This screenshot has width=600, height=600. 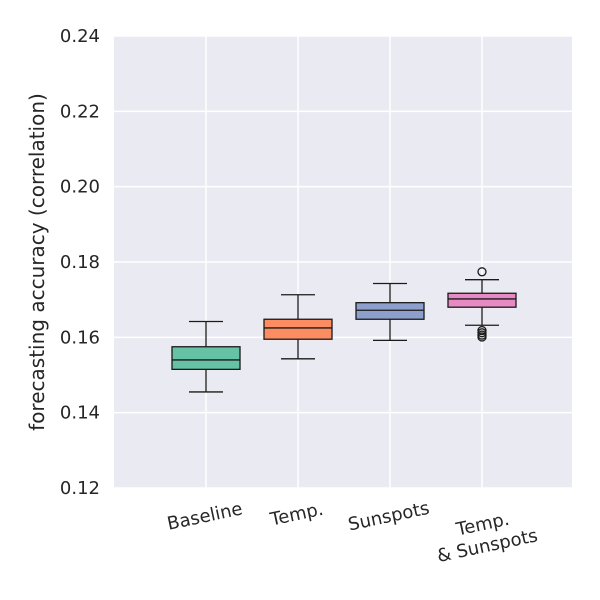 I want to click on x-category-label: Baseline, so click(x=204, y=516).